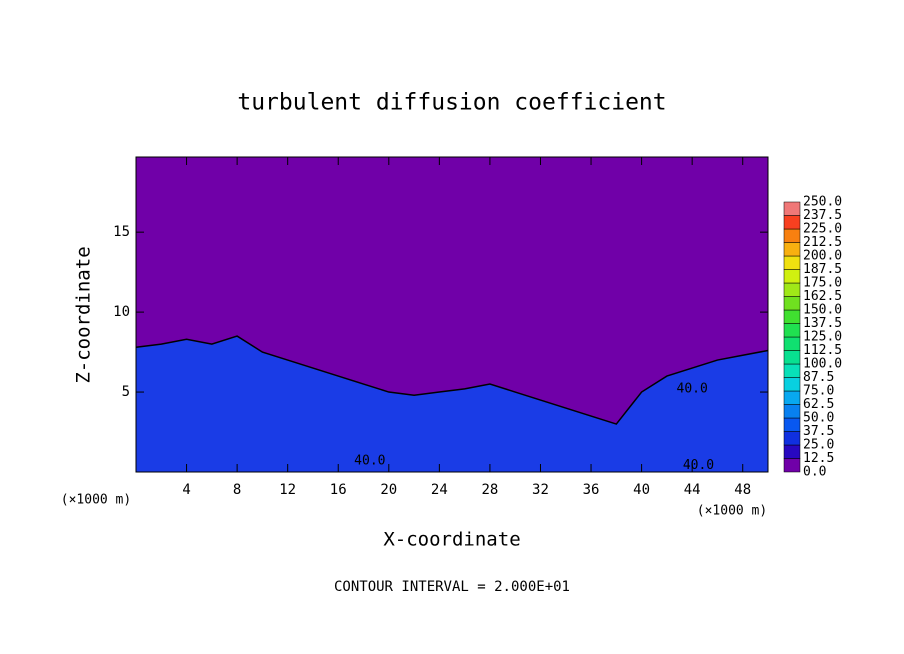  Describe the element at coordinates (822, 242) in the screenshot. I see `colorbar-label: 212.5` at that location.